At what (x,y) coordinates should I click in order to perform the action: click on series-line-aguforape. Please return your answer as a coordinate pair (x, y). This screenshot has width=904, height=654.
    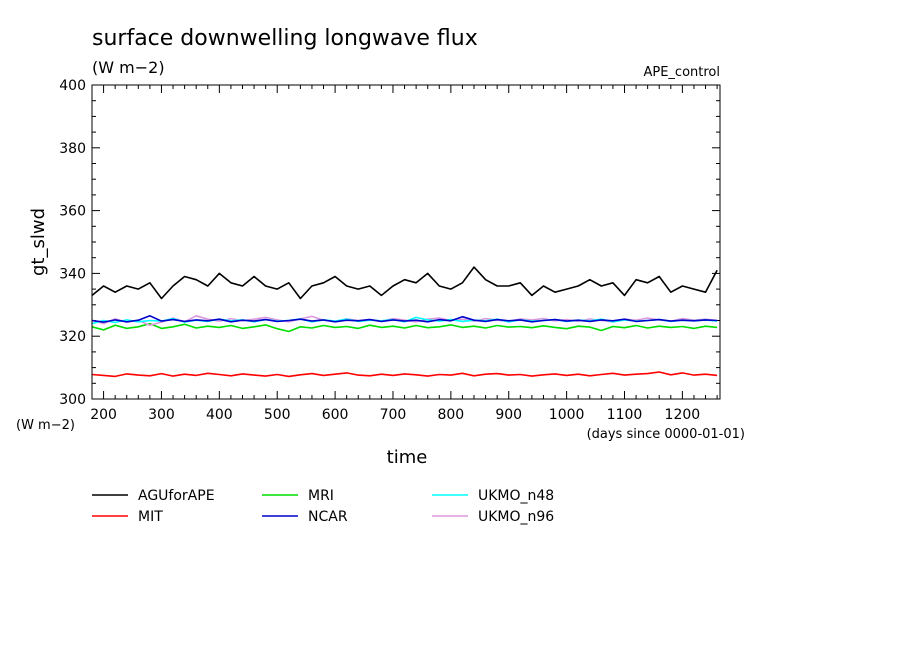
    Looking at the image, I should click on (404, 283).